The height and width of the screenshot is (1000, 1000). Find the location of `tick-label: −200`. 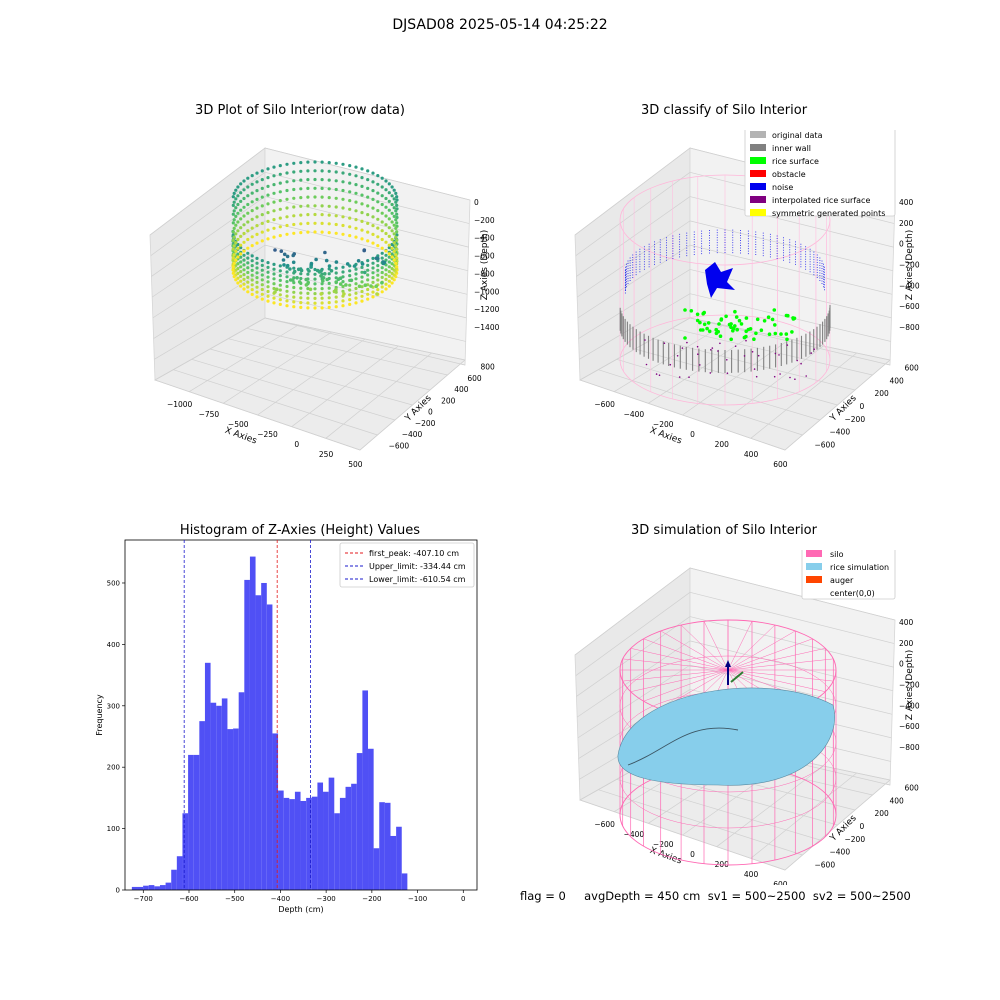

tick-label: −200 is located at coordinates (909, 265).